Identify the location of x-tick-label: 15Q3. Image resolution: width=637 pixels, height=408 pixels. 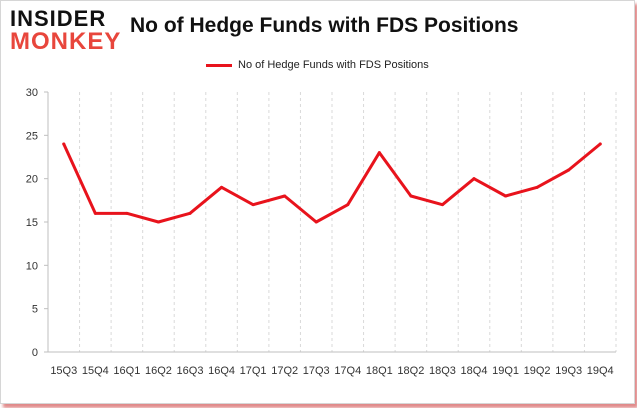
(63, 371).